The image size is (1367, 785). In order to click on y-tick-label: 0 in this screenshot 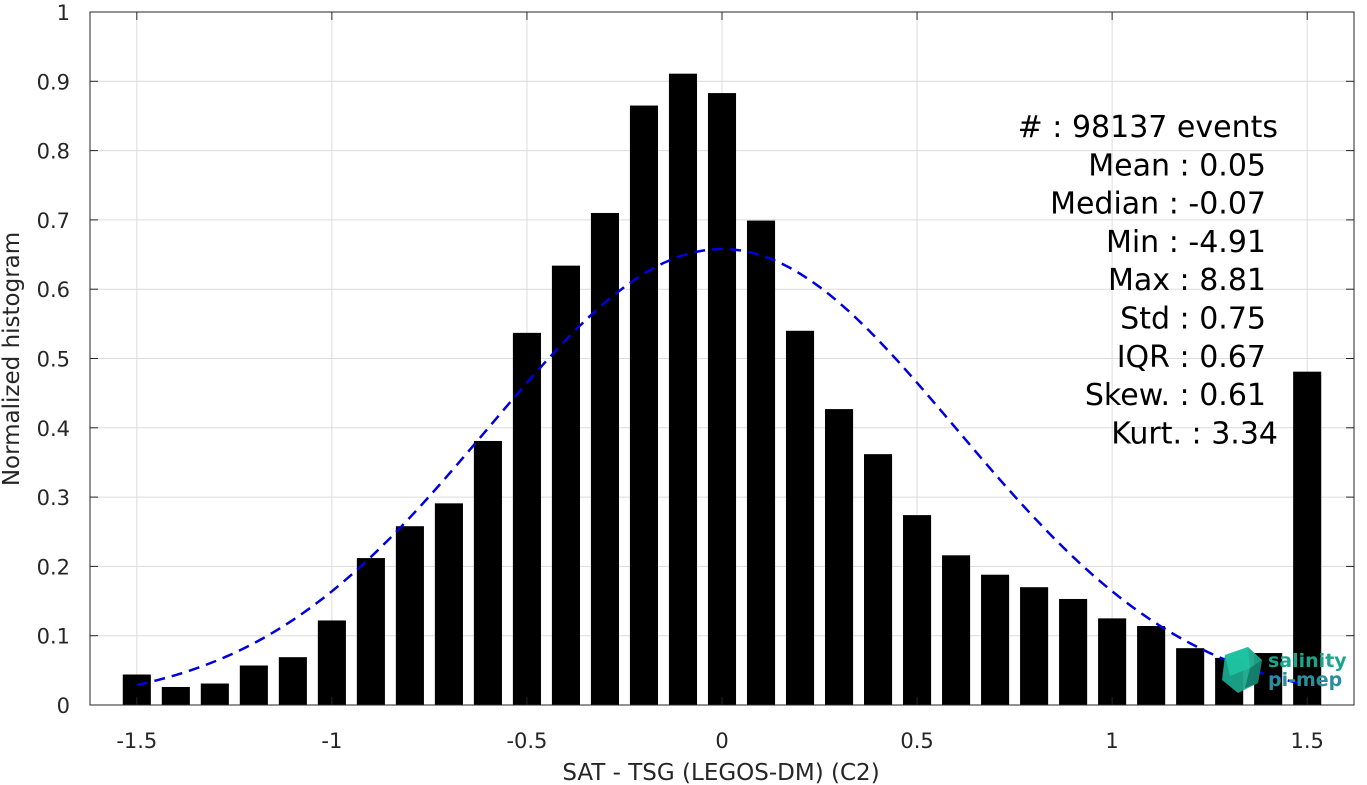, I will do `click(63, 706)`.